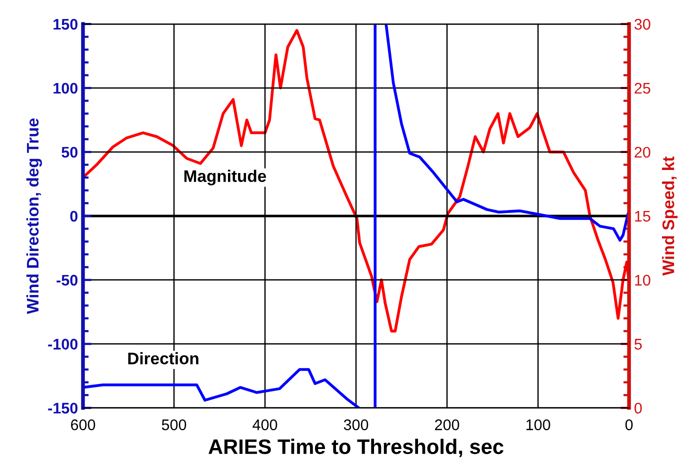 Image resolution: width=683 pixels, height=471 pixels. What do you see at coordinates (642, 24) in the screenshot?
I see `y2-tick-label: 30` at bounding box center [642, 24].